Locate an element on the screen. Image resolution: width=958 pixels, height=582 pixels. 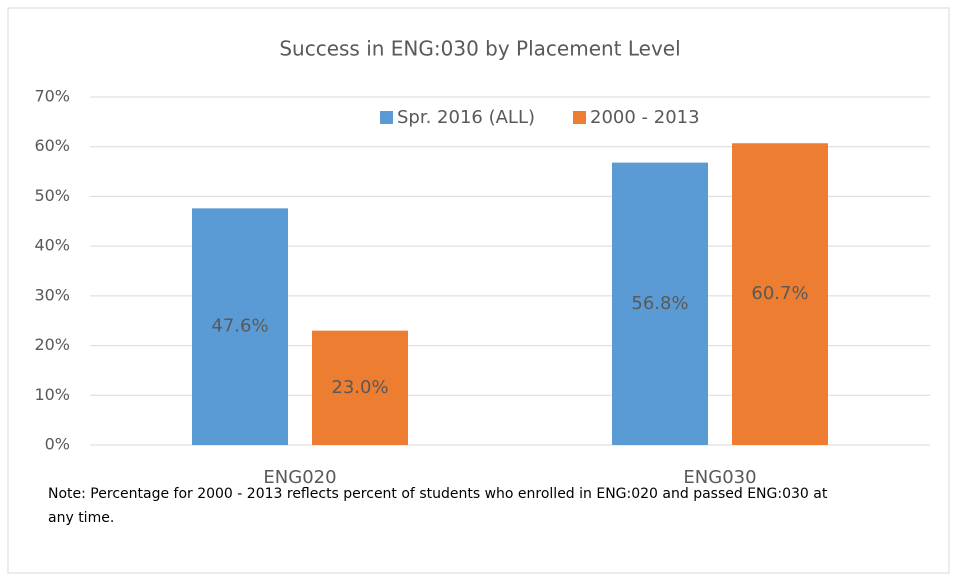
data-label: 56.8% is located at coordinates (659, 303).